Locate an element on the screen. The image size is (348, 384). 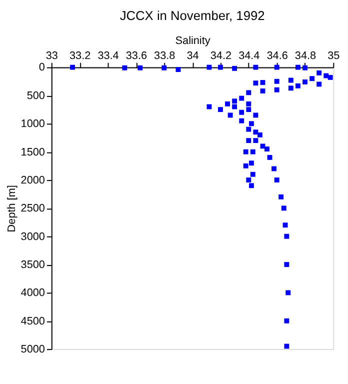
x-tick-label: 34.8 is located at coordinates (305, 56).